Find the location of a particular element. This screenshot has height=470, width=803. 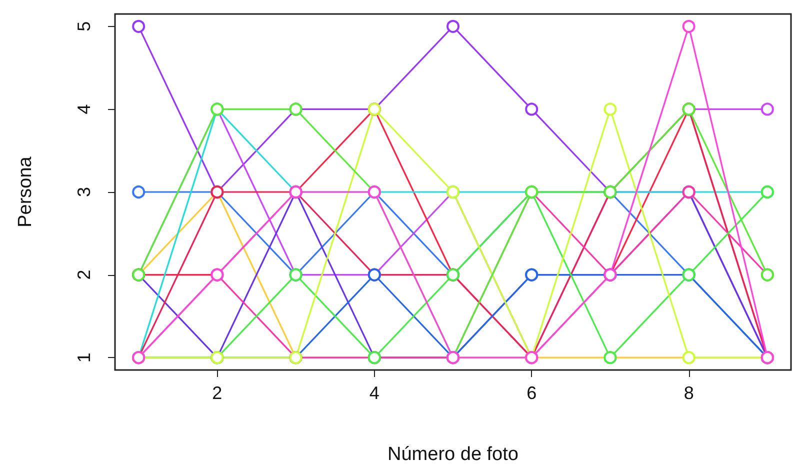

x-tick-label: 4 is located at coordinates (374, 393).